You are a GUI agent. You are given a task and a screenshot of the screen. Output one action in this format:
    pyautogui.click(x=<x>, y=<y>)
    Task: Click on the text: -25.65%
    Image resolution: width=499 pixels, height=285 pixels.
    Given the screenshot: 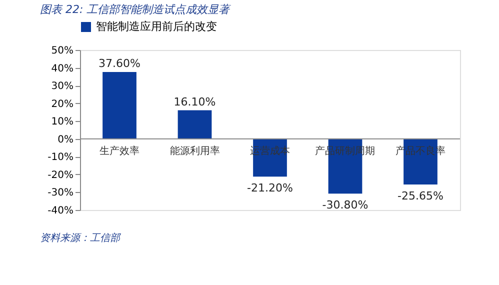 What is the action you would take?
    pyautogui.click(x=421, y=195)
    